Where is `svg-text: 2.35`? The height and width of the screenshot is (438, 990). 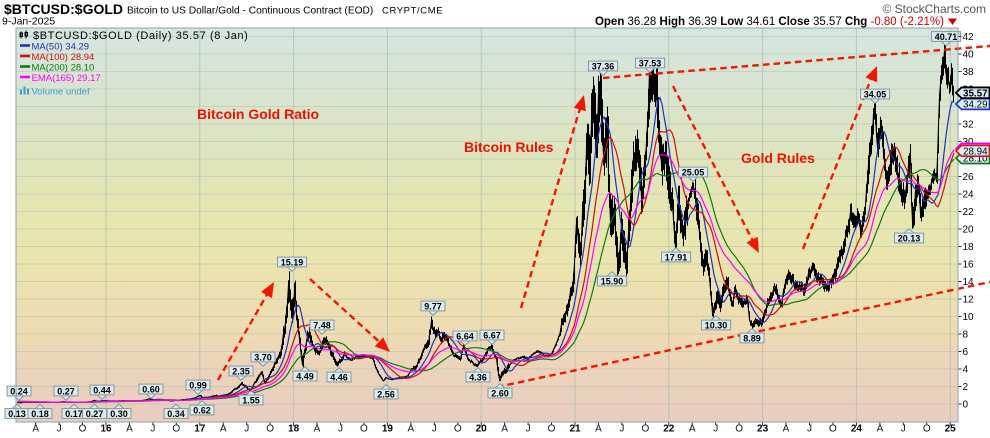
svg-text: 2.35 is located at coordinates (241, 371).